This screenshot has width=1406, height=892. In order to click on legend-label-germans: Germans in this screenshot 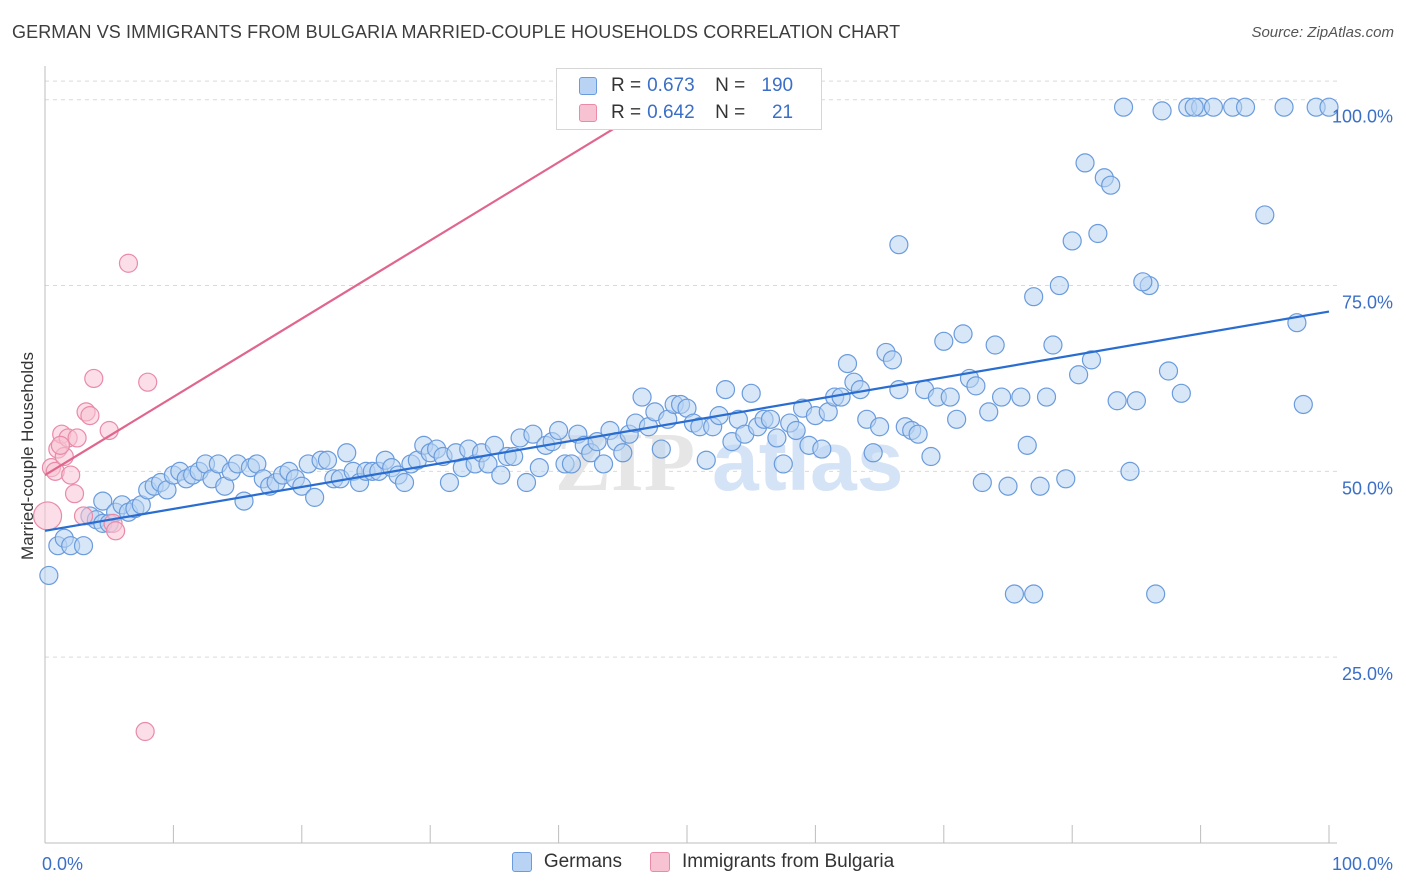, I will do `click(582, 861)`.